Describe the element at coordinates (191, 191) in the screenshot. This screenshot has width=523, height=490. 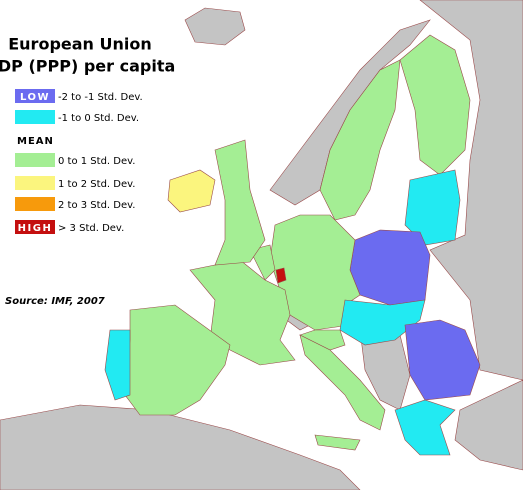
I see `ireland` at that location.